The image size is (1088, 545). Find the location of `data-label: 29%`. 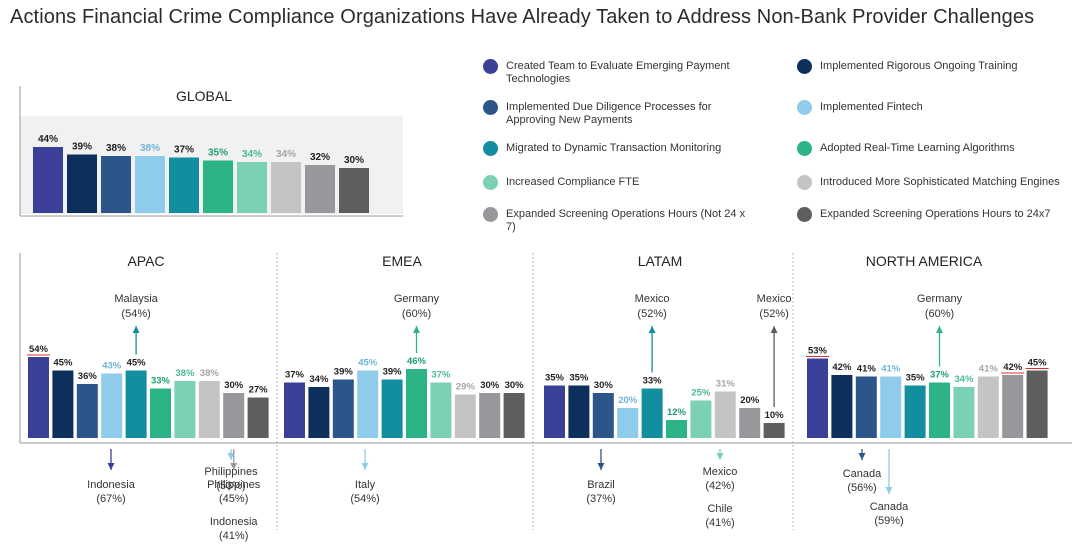

data-label: 29% is located at coordinates (466, 387).